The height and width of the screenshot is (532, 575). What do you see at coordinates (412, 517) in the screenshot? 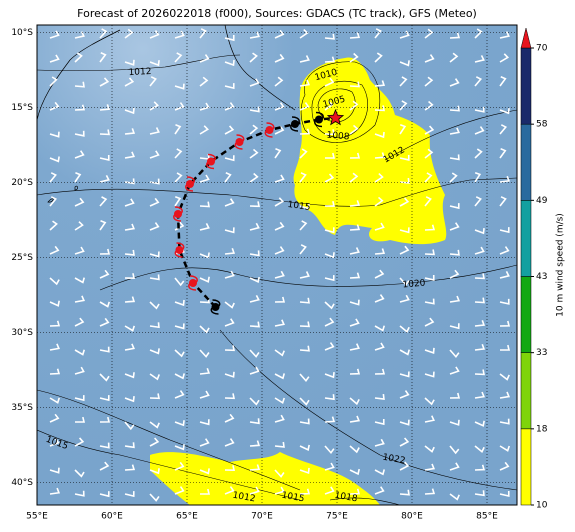
I see `x-tick-label: 80°E` at bounding box center [412, 517].